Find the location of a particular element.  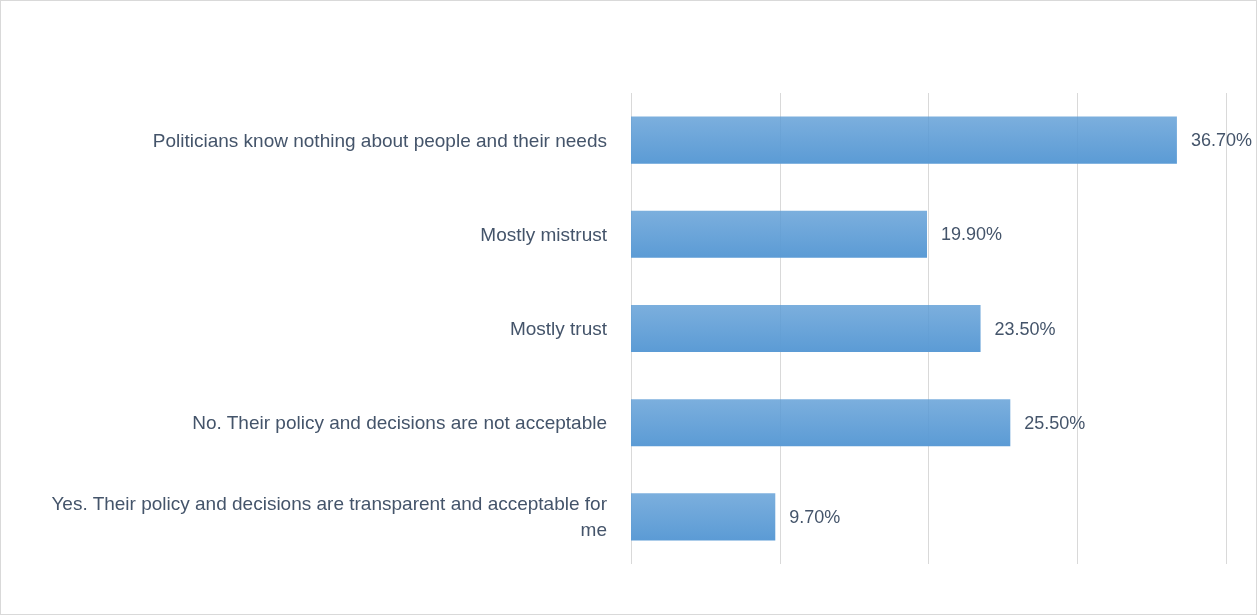

y-tick-label: Mostly trust is located at coordinates (558, 328).